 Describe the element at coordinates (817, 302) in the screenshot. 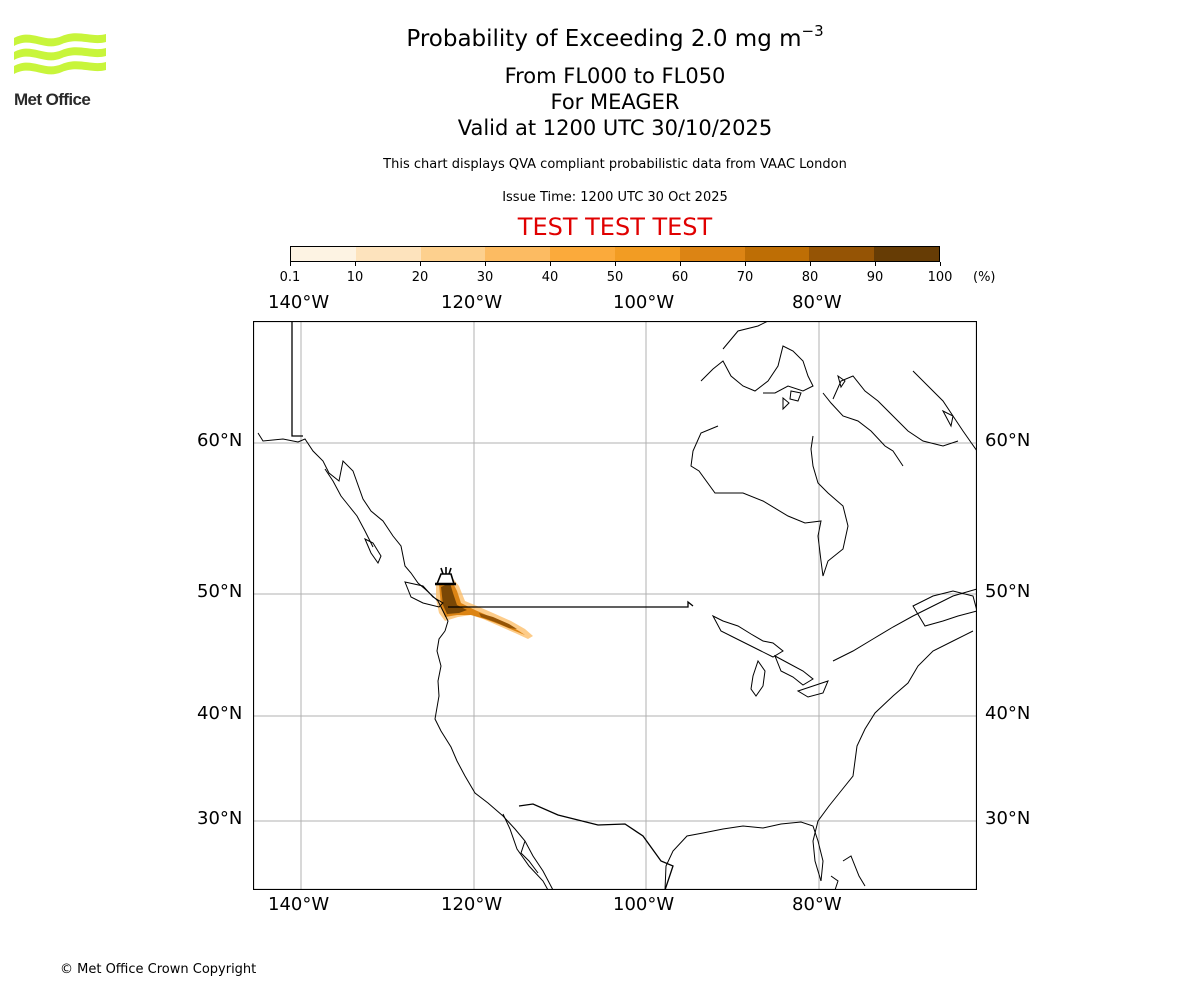

I see `x-tick-top-80w: 80°W` at that location.